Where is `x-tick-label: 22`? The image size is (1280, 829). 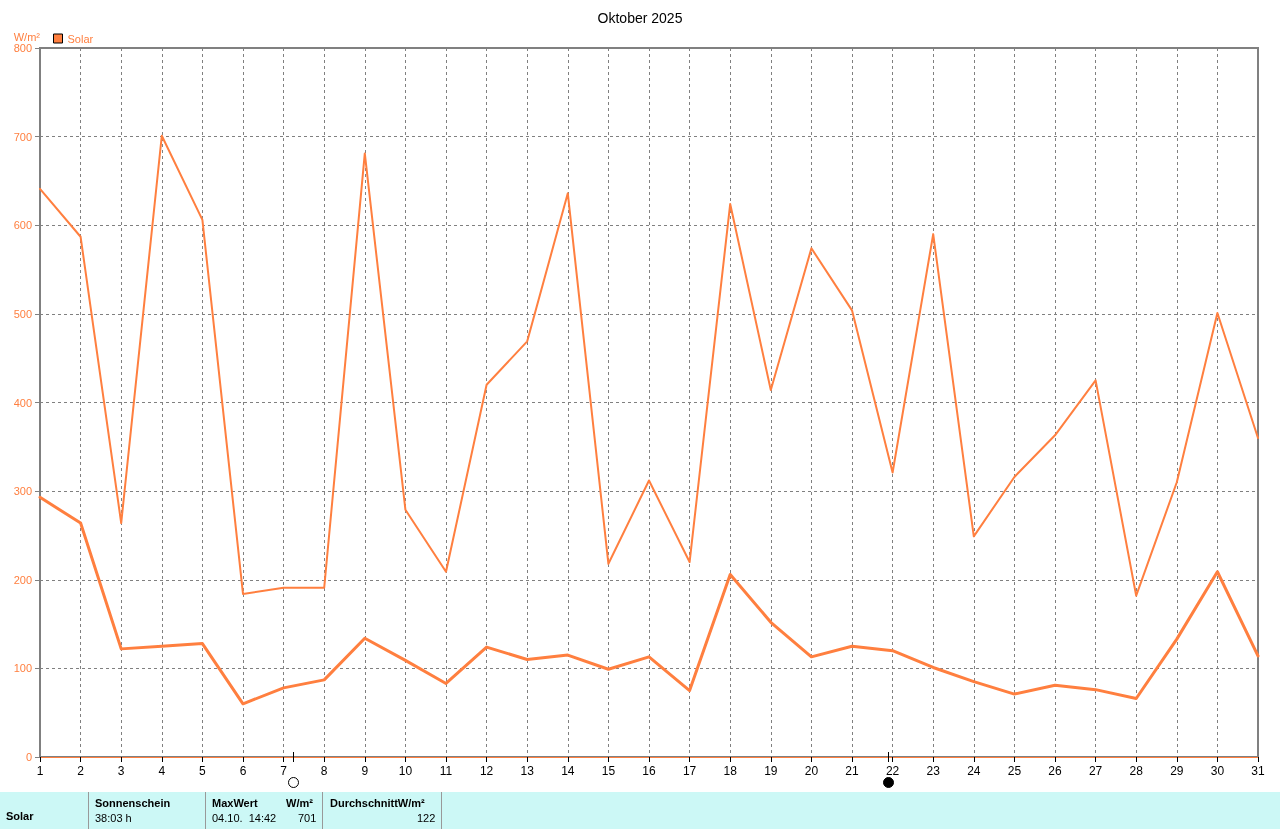
x-tick-label: 22 is located at coordinates (892, 771).